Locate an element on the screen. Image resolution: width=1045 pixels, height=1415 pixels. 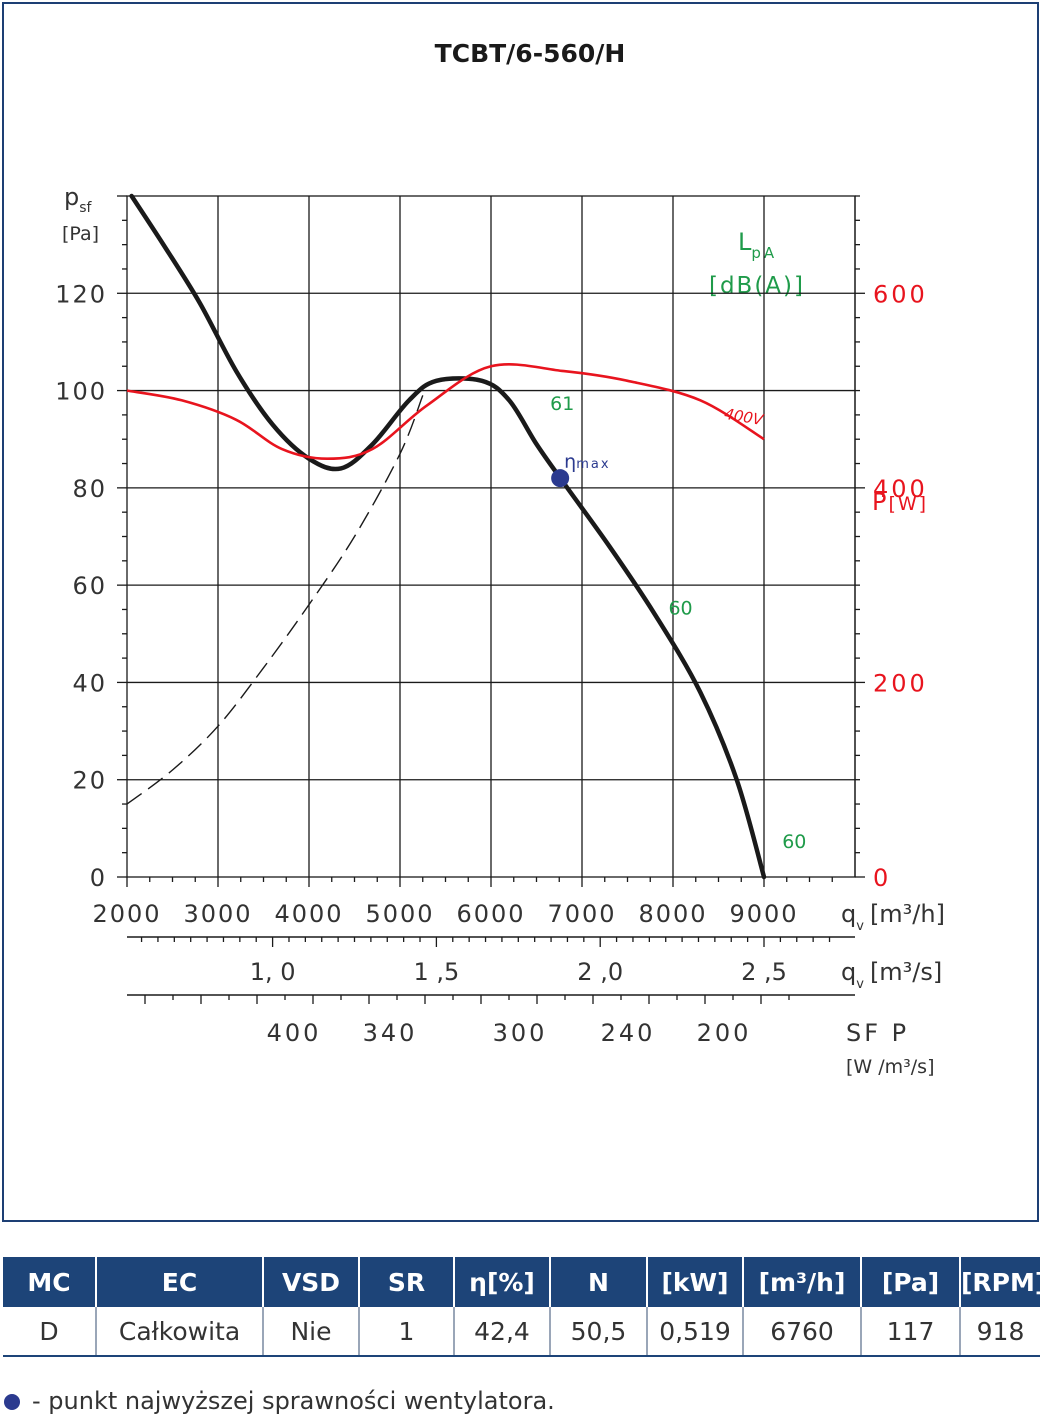
y-tick-label: 100 is located at coordinates (81, 392).